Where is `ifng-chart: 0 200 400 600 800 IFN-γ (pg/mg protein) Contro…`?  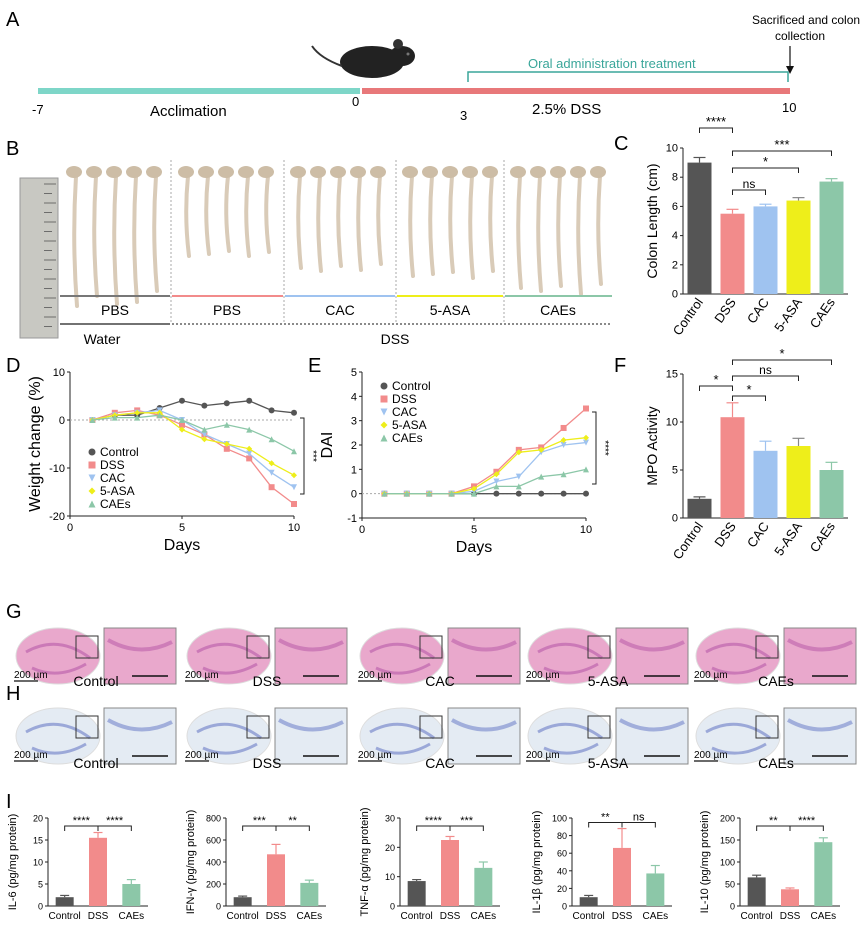
ifng-chart: 0 200 400 600 800 IFN-γ (pg/mg protein) Contro… is located at coordinates (255, 866).